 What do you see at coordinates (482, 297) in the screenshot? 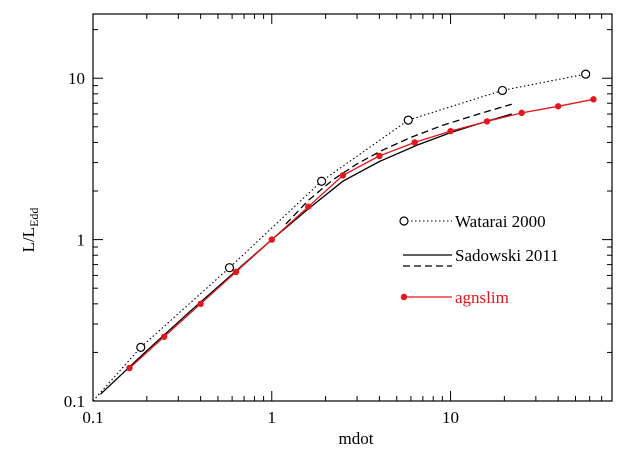
I see `legend-label-agnslim: agnslim` at bounding box center [482, 297].